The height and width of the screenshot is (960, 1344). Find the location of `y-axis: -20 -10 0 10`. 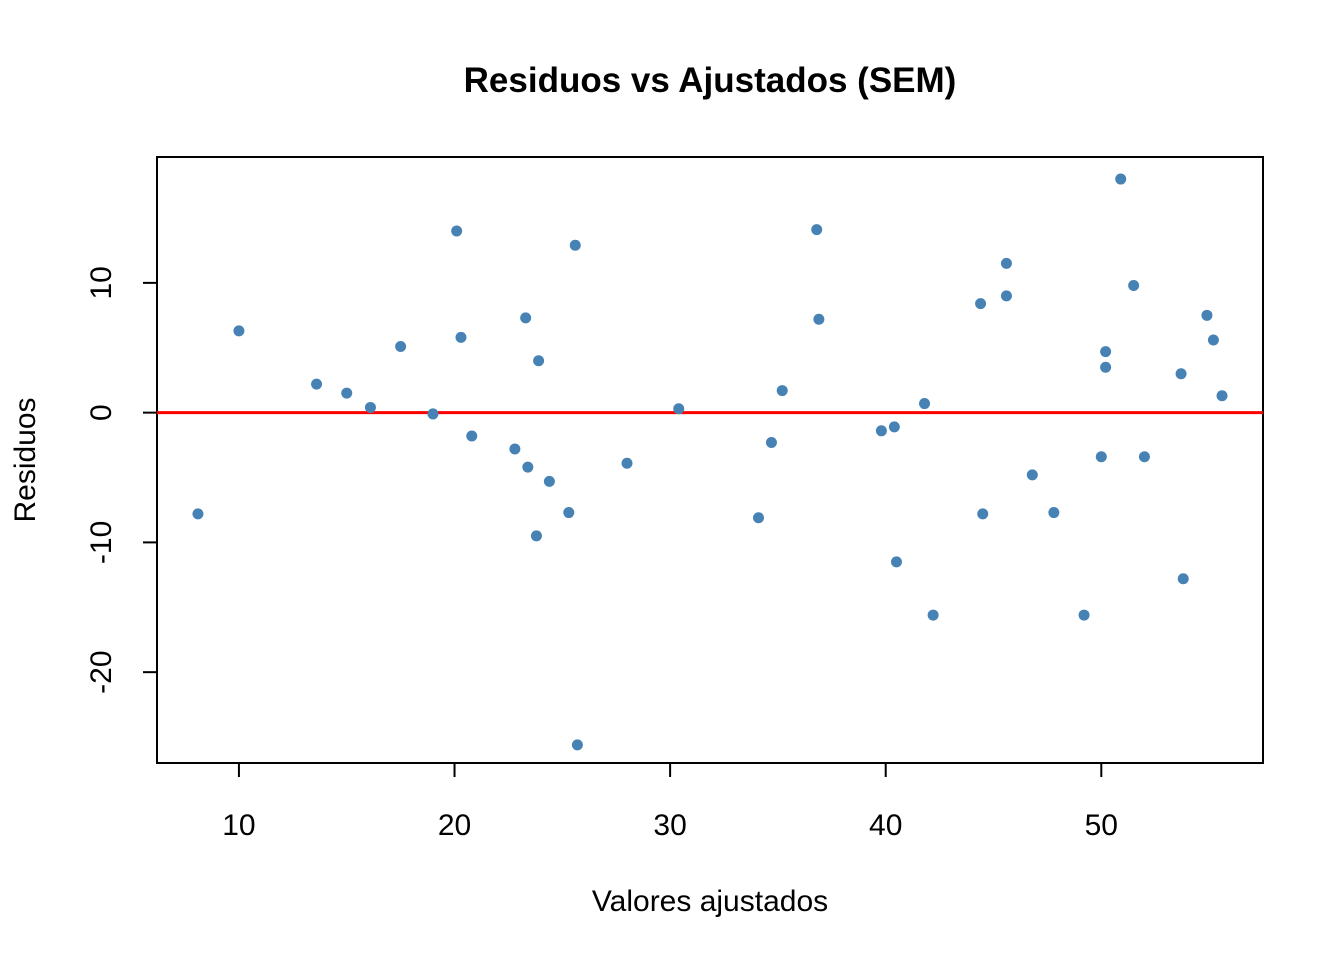

y-axis: -20 -10 0 10 is located at coordinates (121, 480).